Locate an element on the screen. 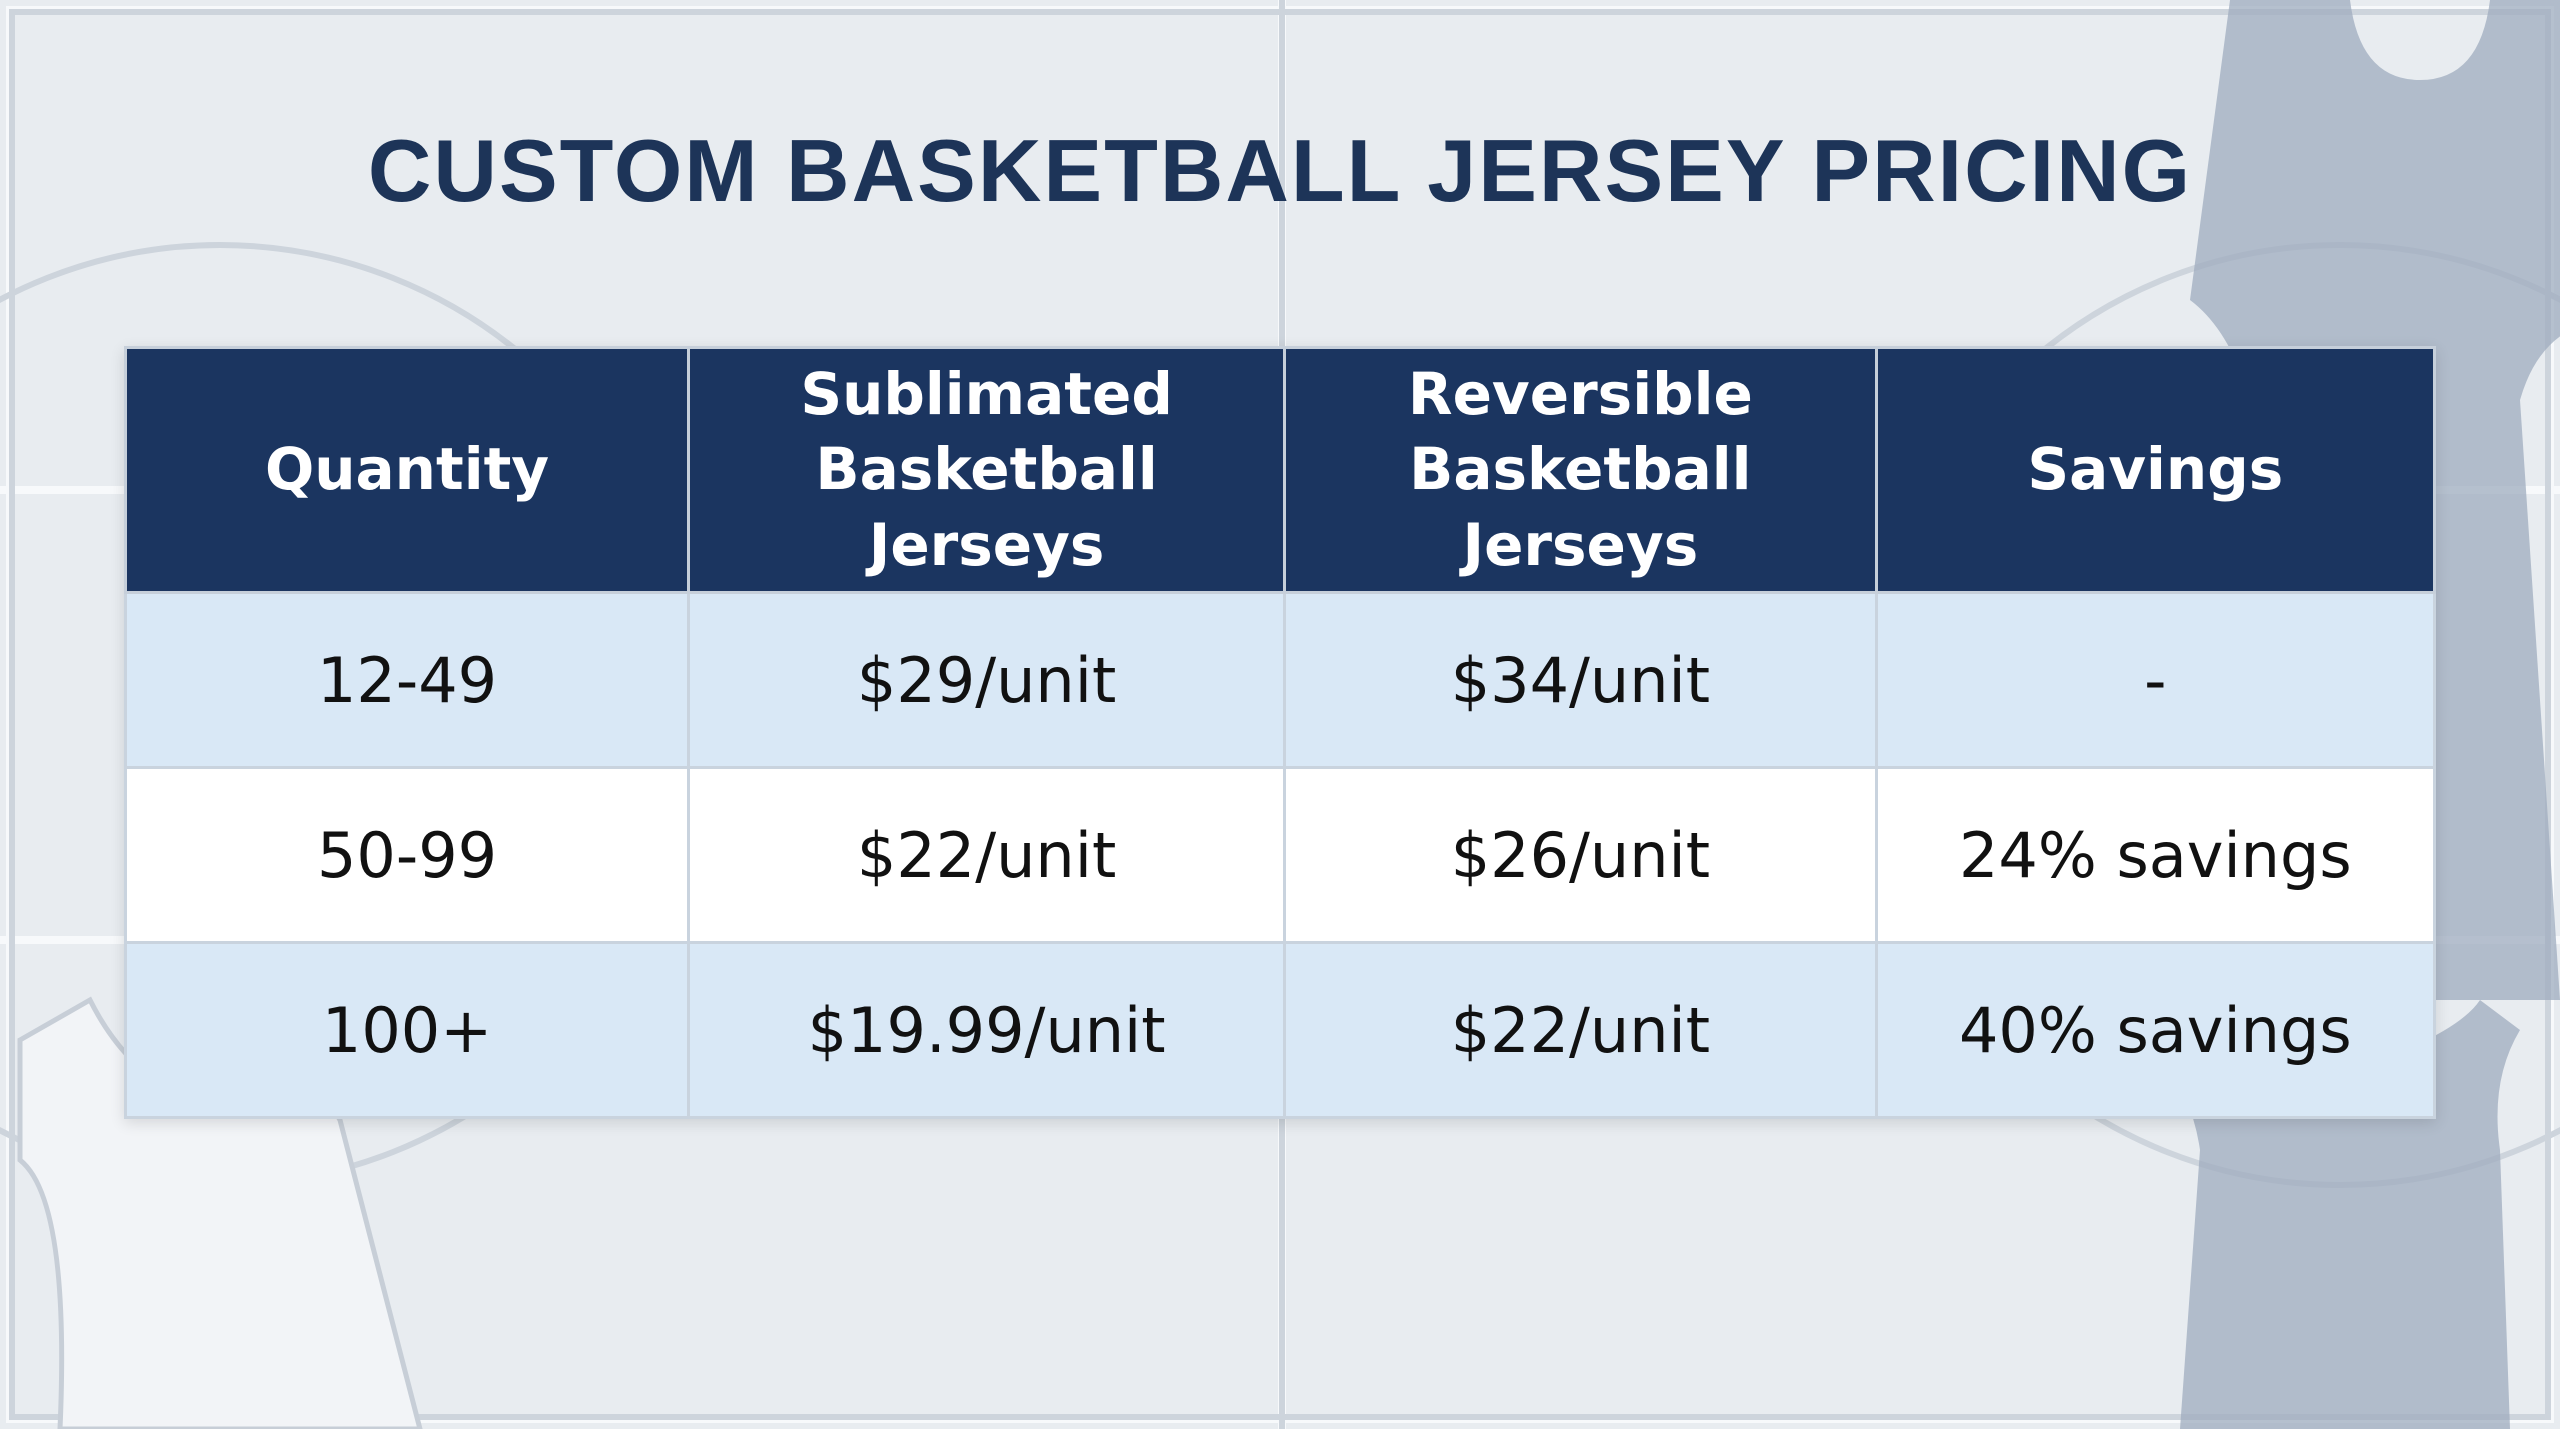 Image resolution: width=2560 pixels, height=1429 pixels. table-cell: 50-99 is located at coordinates (407, 855).